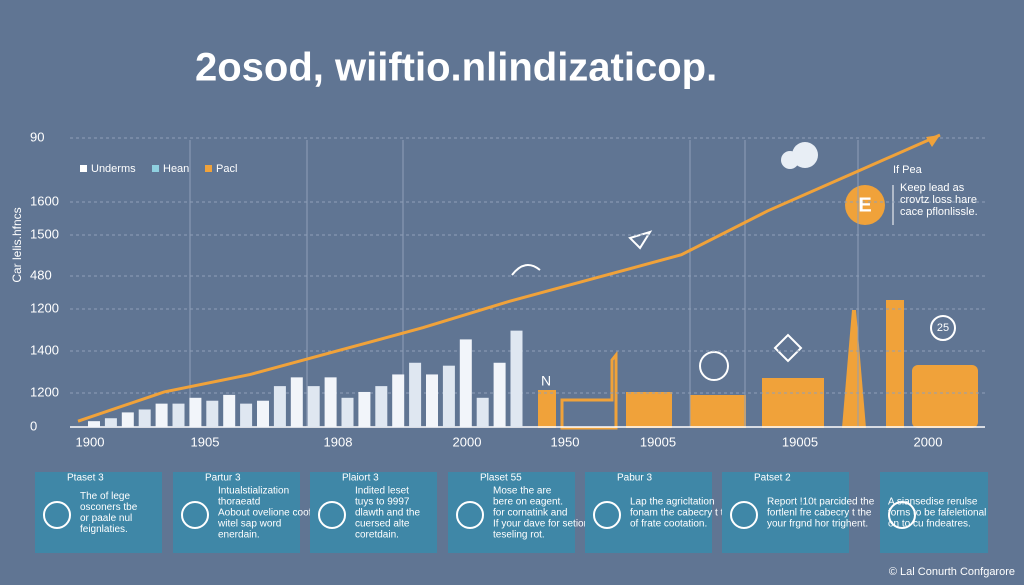  Describe the element at coordinates (176, 169) in the screenshot. I see `legend-label: Hean` at that location.